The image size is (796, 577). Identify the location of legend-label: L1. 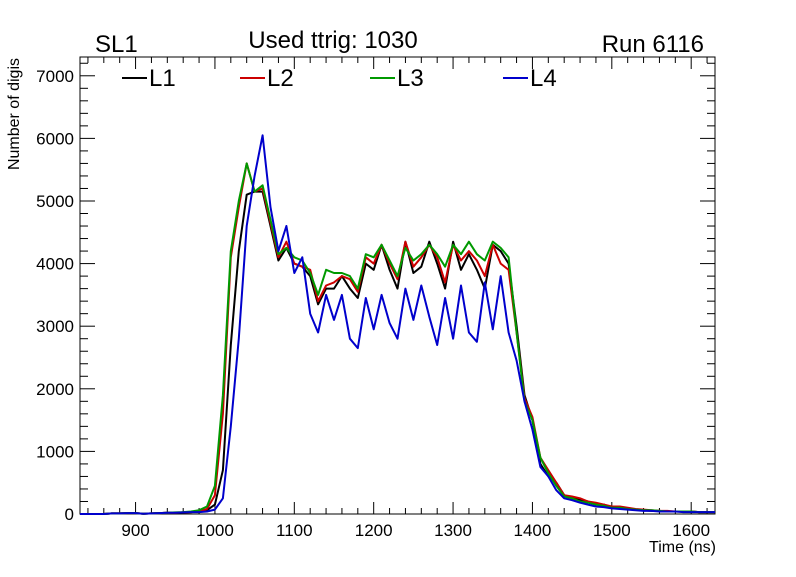
(162, 78).